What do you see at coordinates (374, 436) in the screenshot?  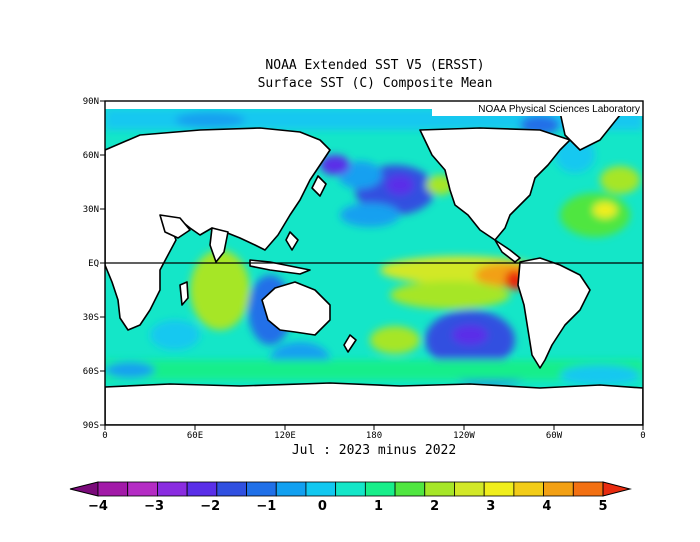 I see `lon-tick-label: 180` at bounding box center [374, 436].